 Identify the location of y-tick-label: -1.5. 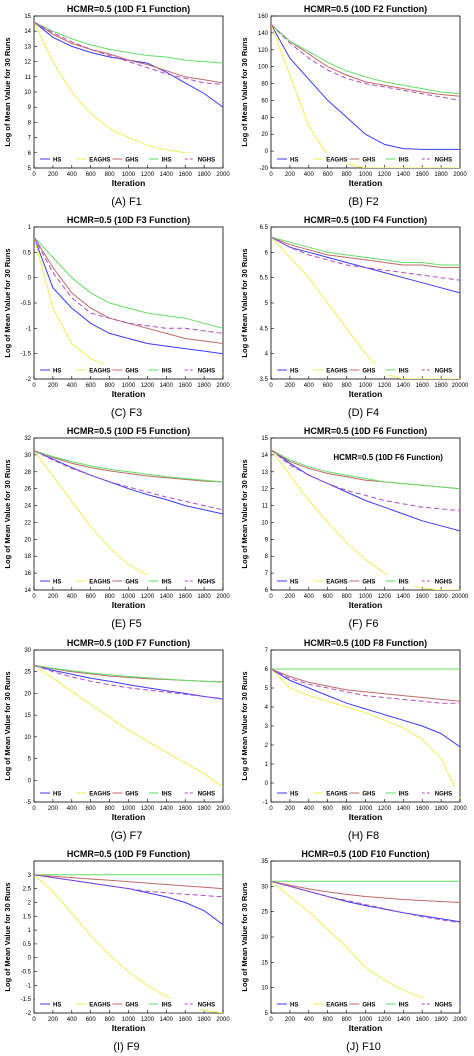
(26, 1000).